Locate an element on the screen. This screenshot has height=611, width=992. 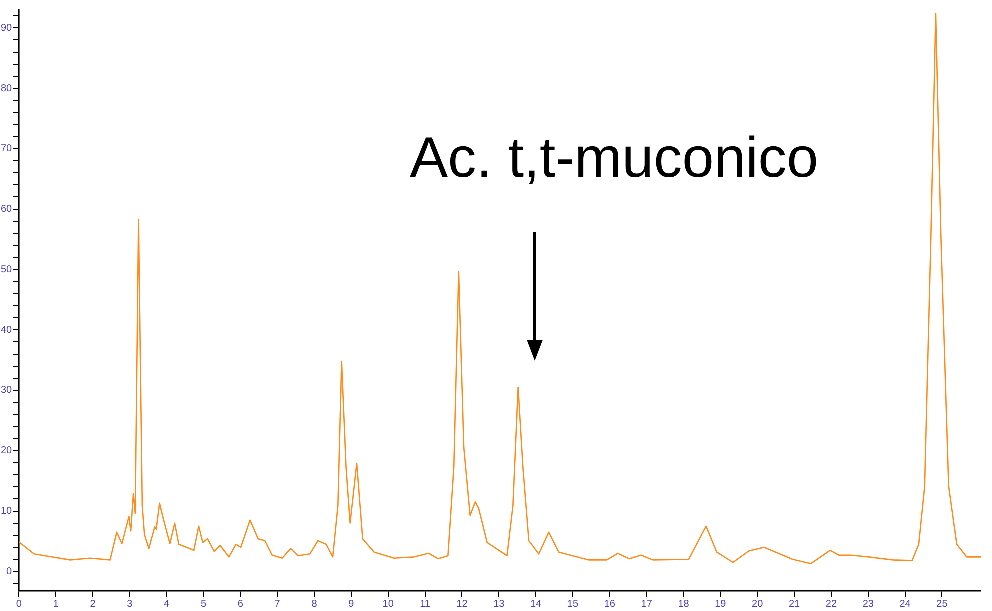
y-tick-label: 90 is located at coordinates (7, 28).